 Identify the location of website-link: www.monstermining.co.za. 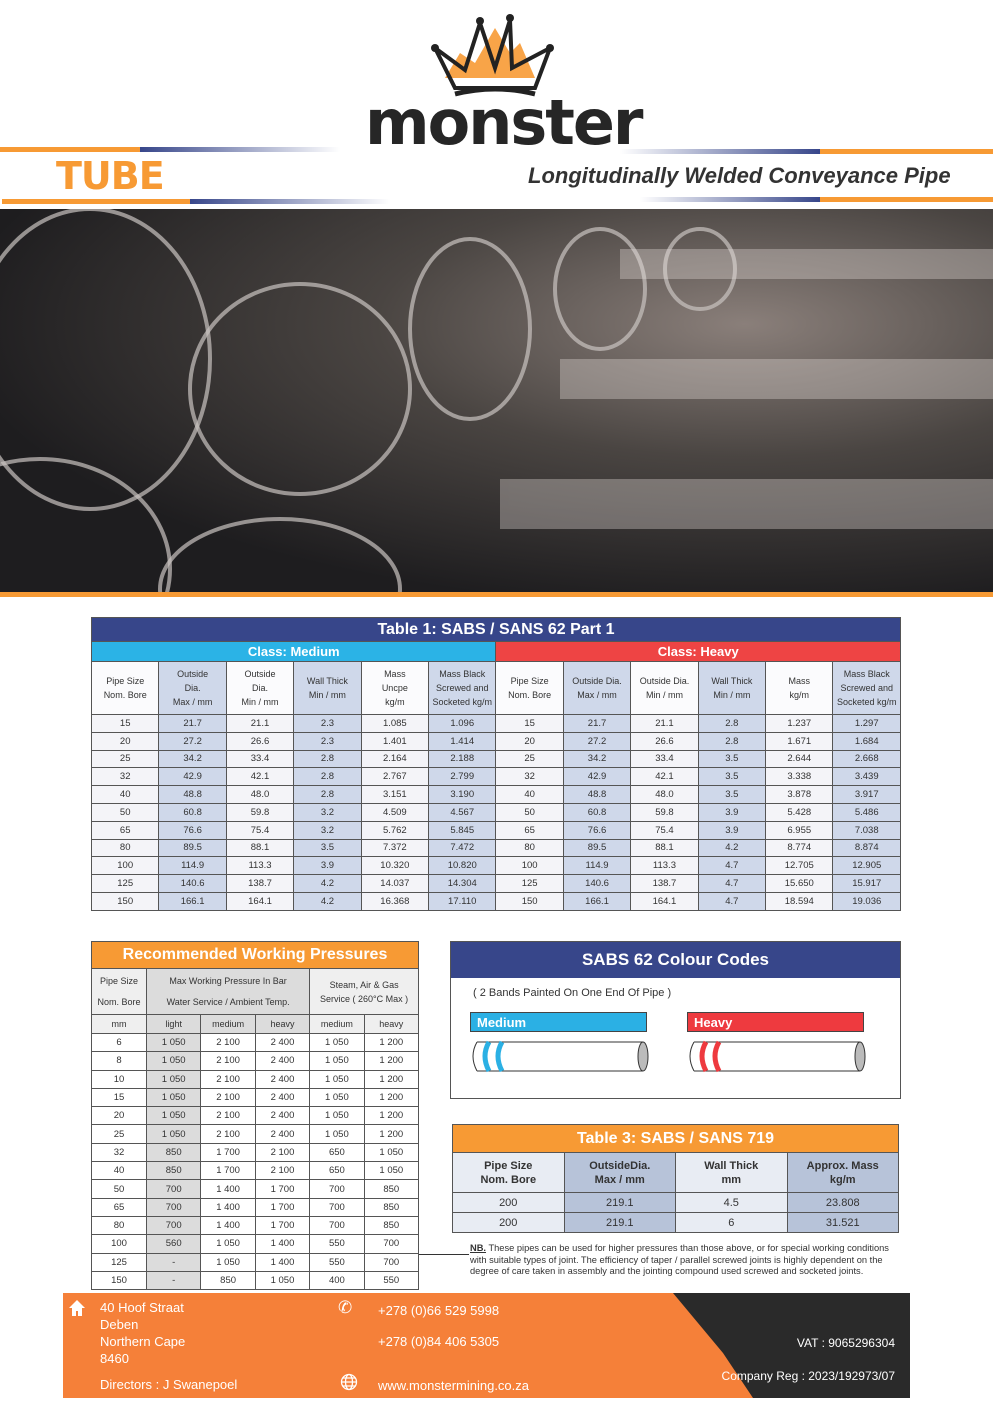
(453, 1385).